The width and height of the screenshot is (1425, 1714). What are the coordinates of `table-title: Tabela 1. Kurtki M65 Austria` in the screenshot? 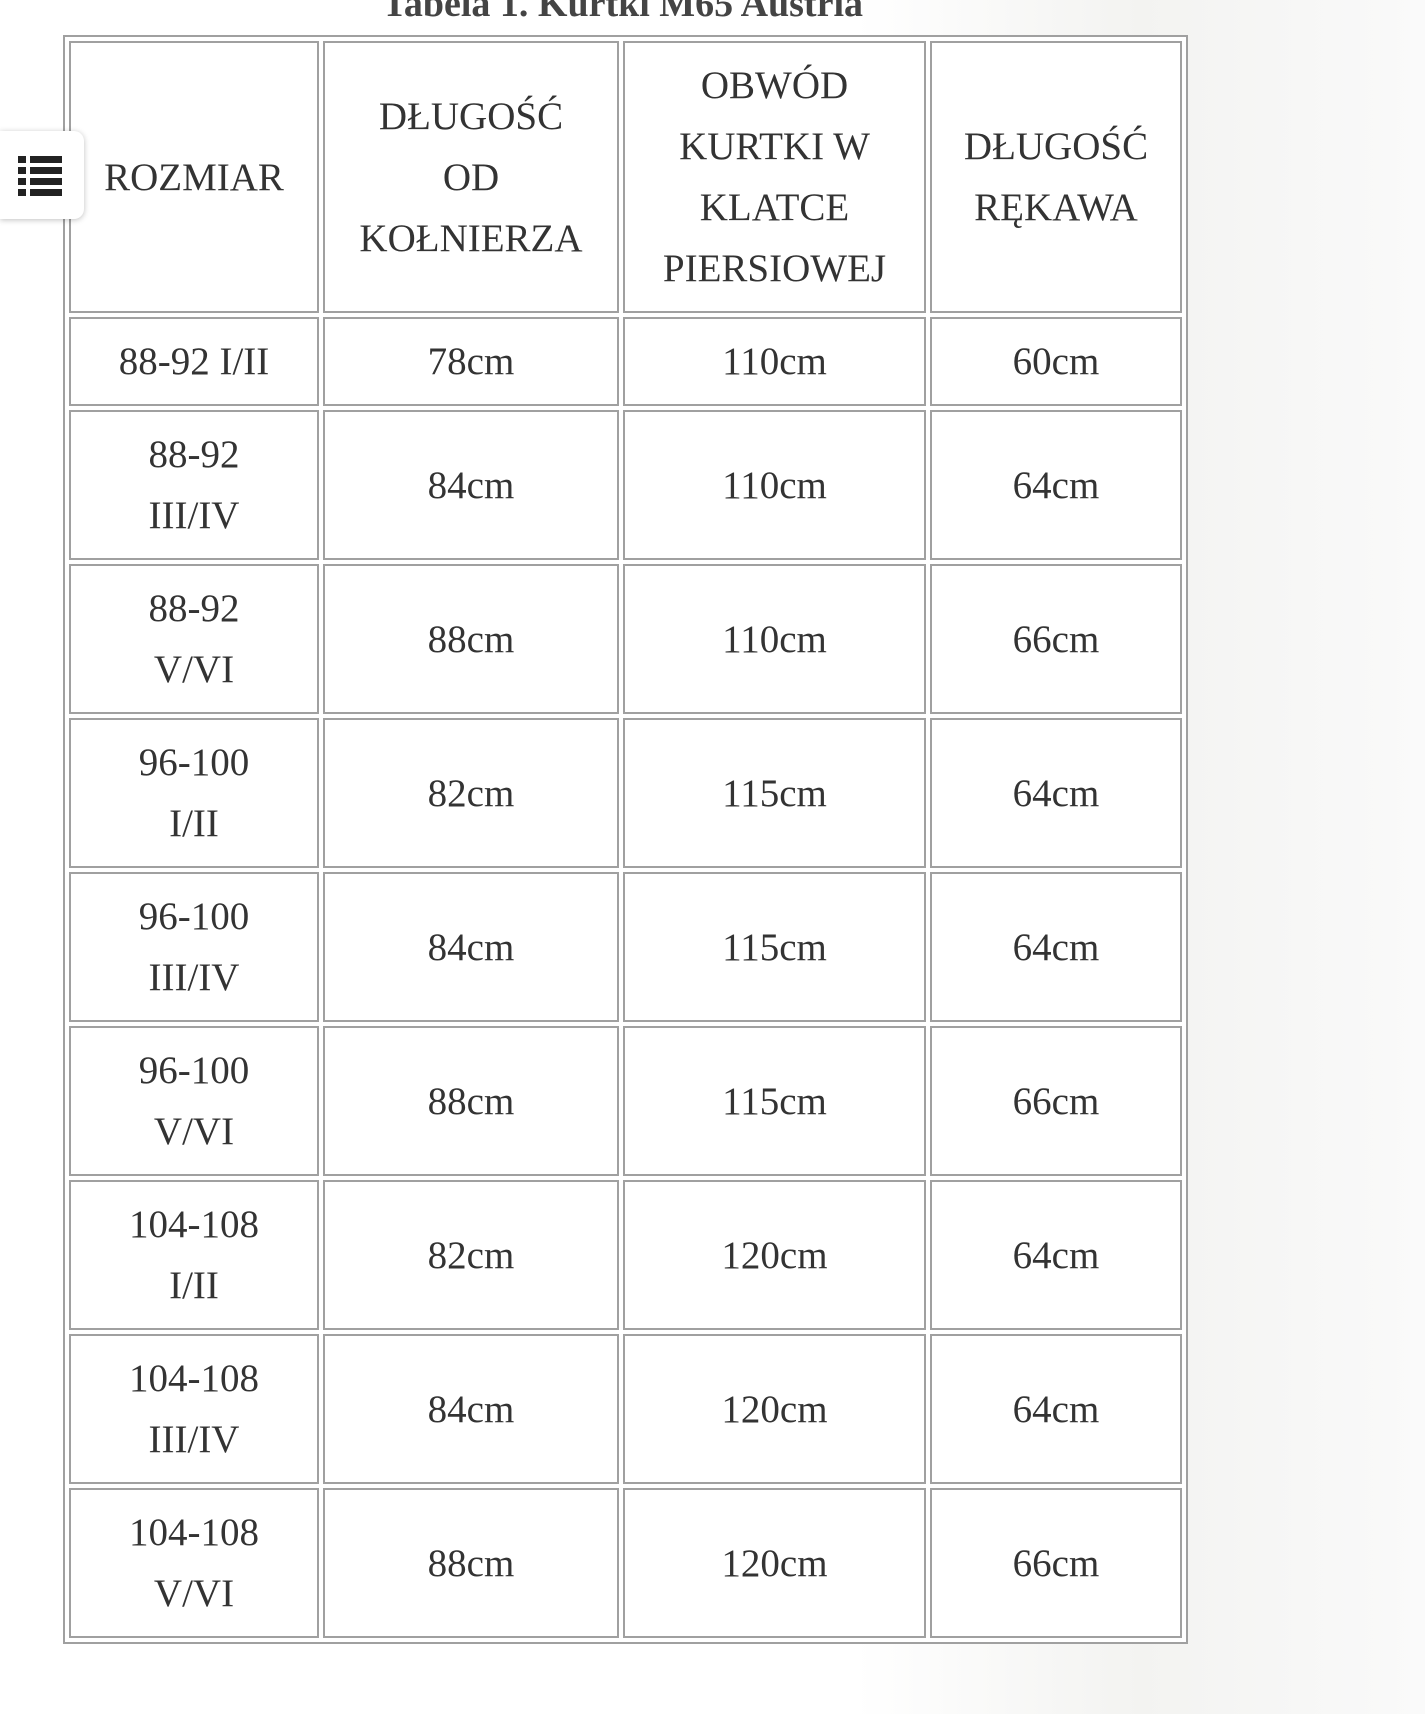 It's located at (622, 12).